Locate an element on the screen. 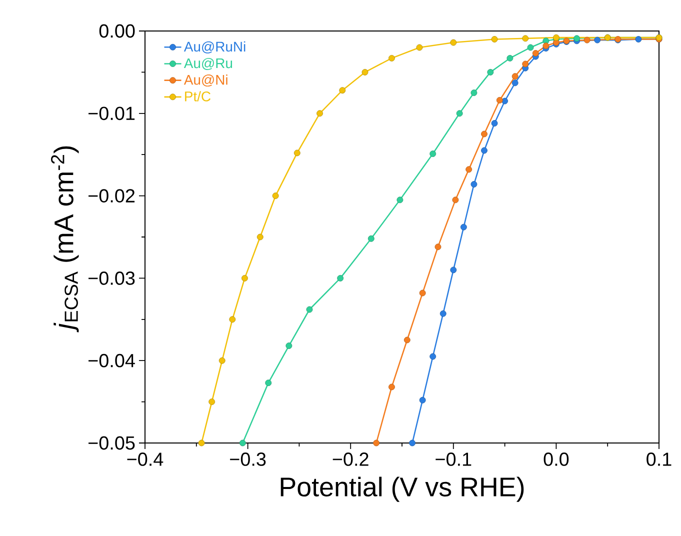 This screenshot has width=681, height=536. legend-label: Au@Ni is located at coordinates (206, 80).